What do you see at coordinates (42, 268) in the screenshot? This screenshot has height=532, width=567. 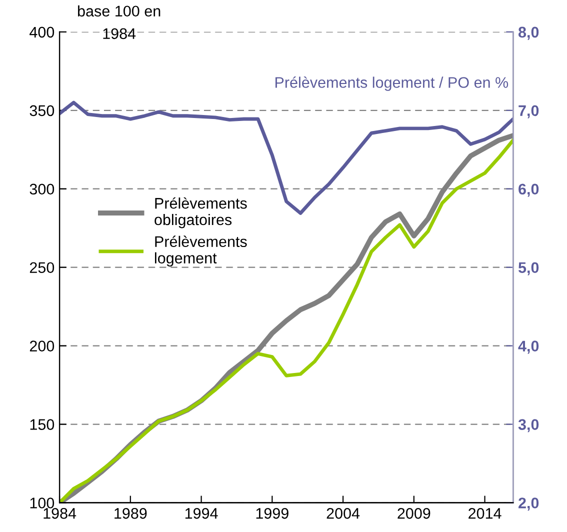 I see `y-tick-label: 250` at bounding box center [42, 268].